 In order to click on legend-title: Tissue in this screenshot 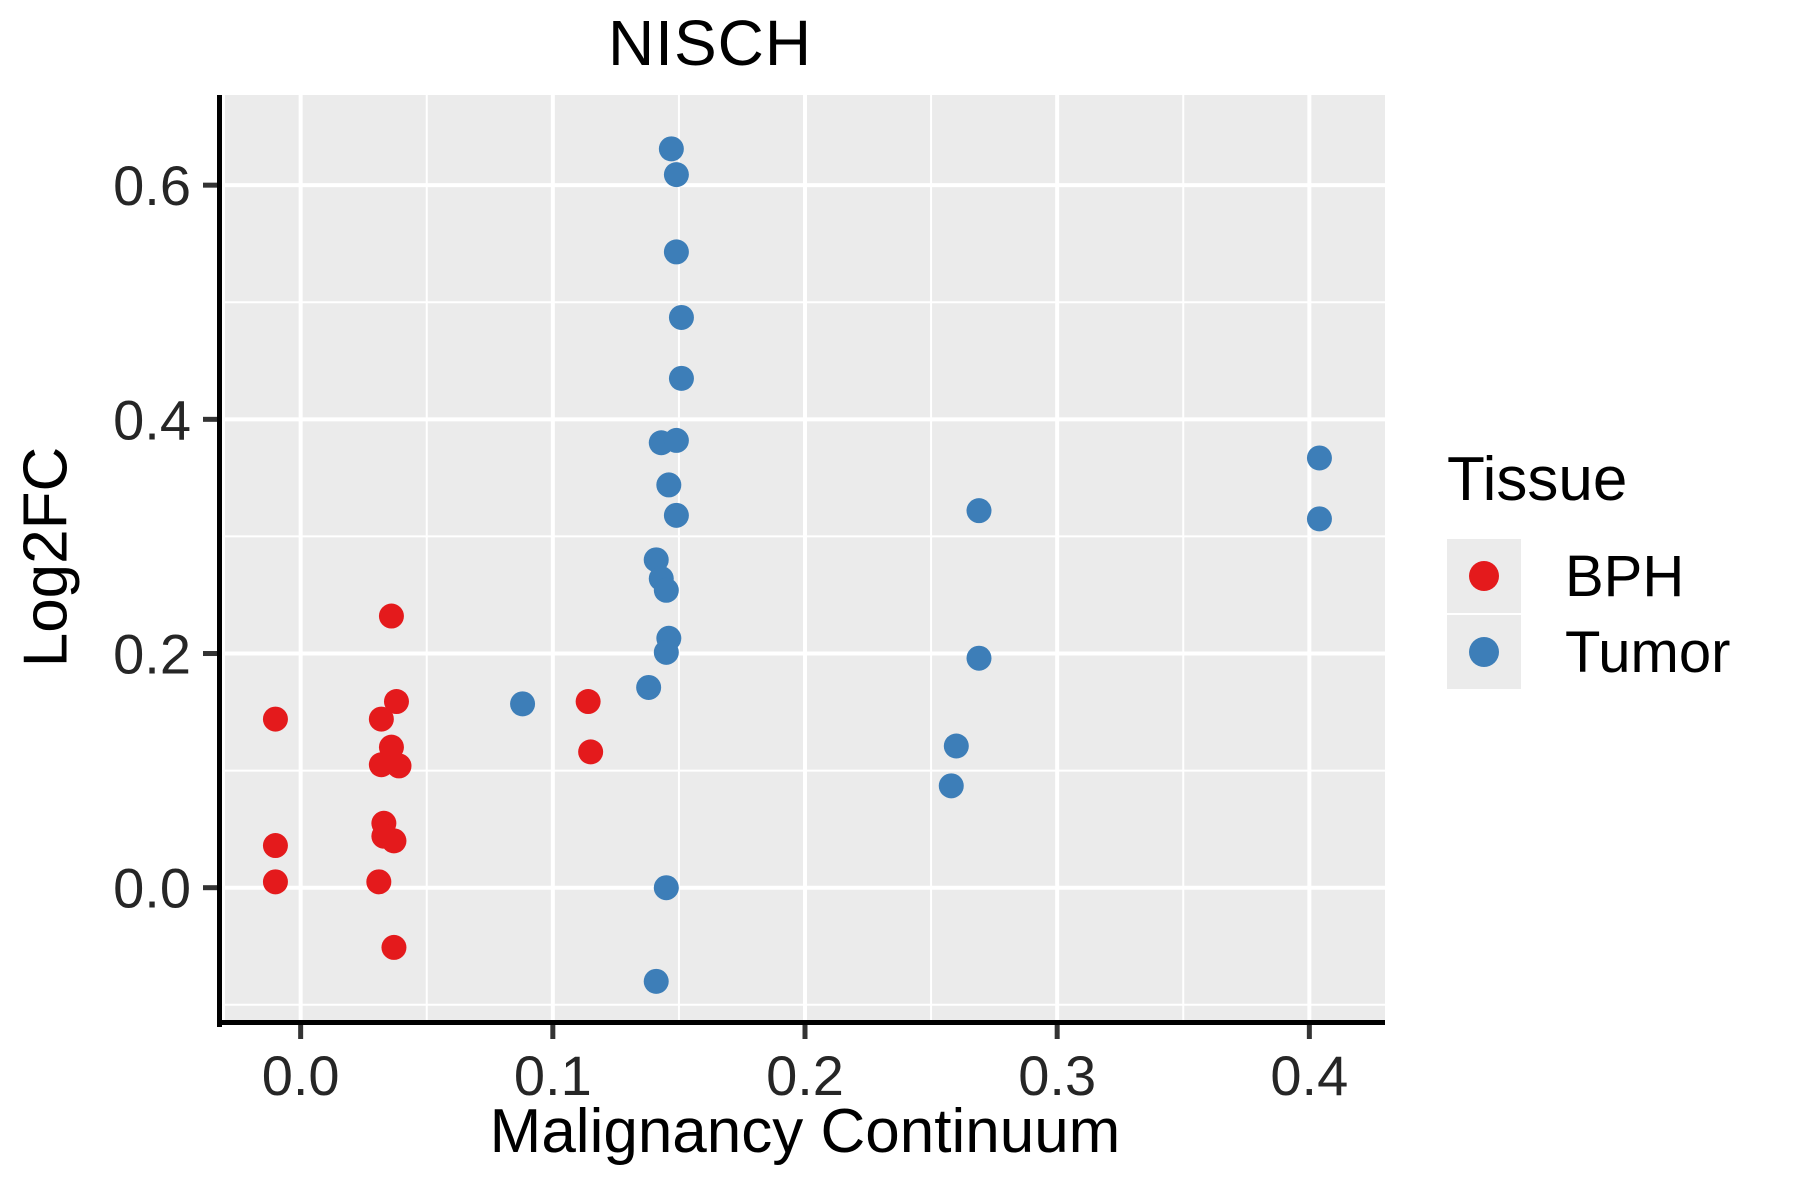, I will do `click(1537, 479)`.